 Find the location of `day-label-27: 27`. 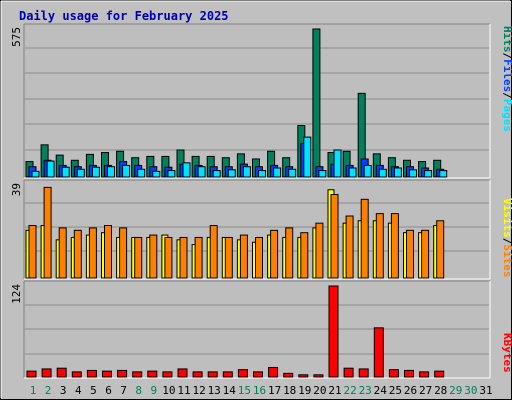

day-label-27: 27 is located at coordinates (425, 390).